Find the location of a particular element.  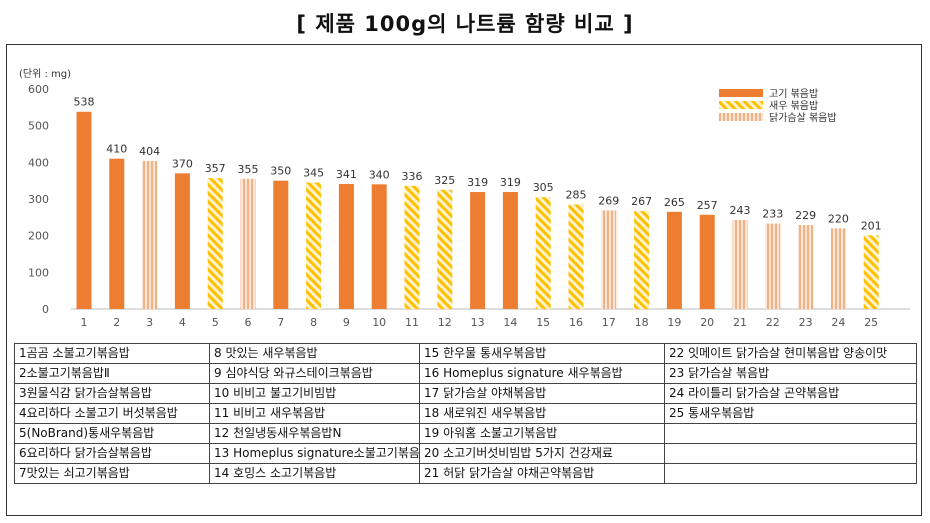

x-tick-label: 25 is located at coordinates (871, 322).